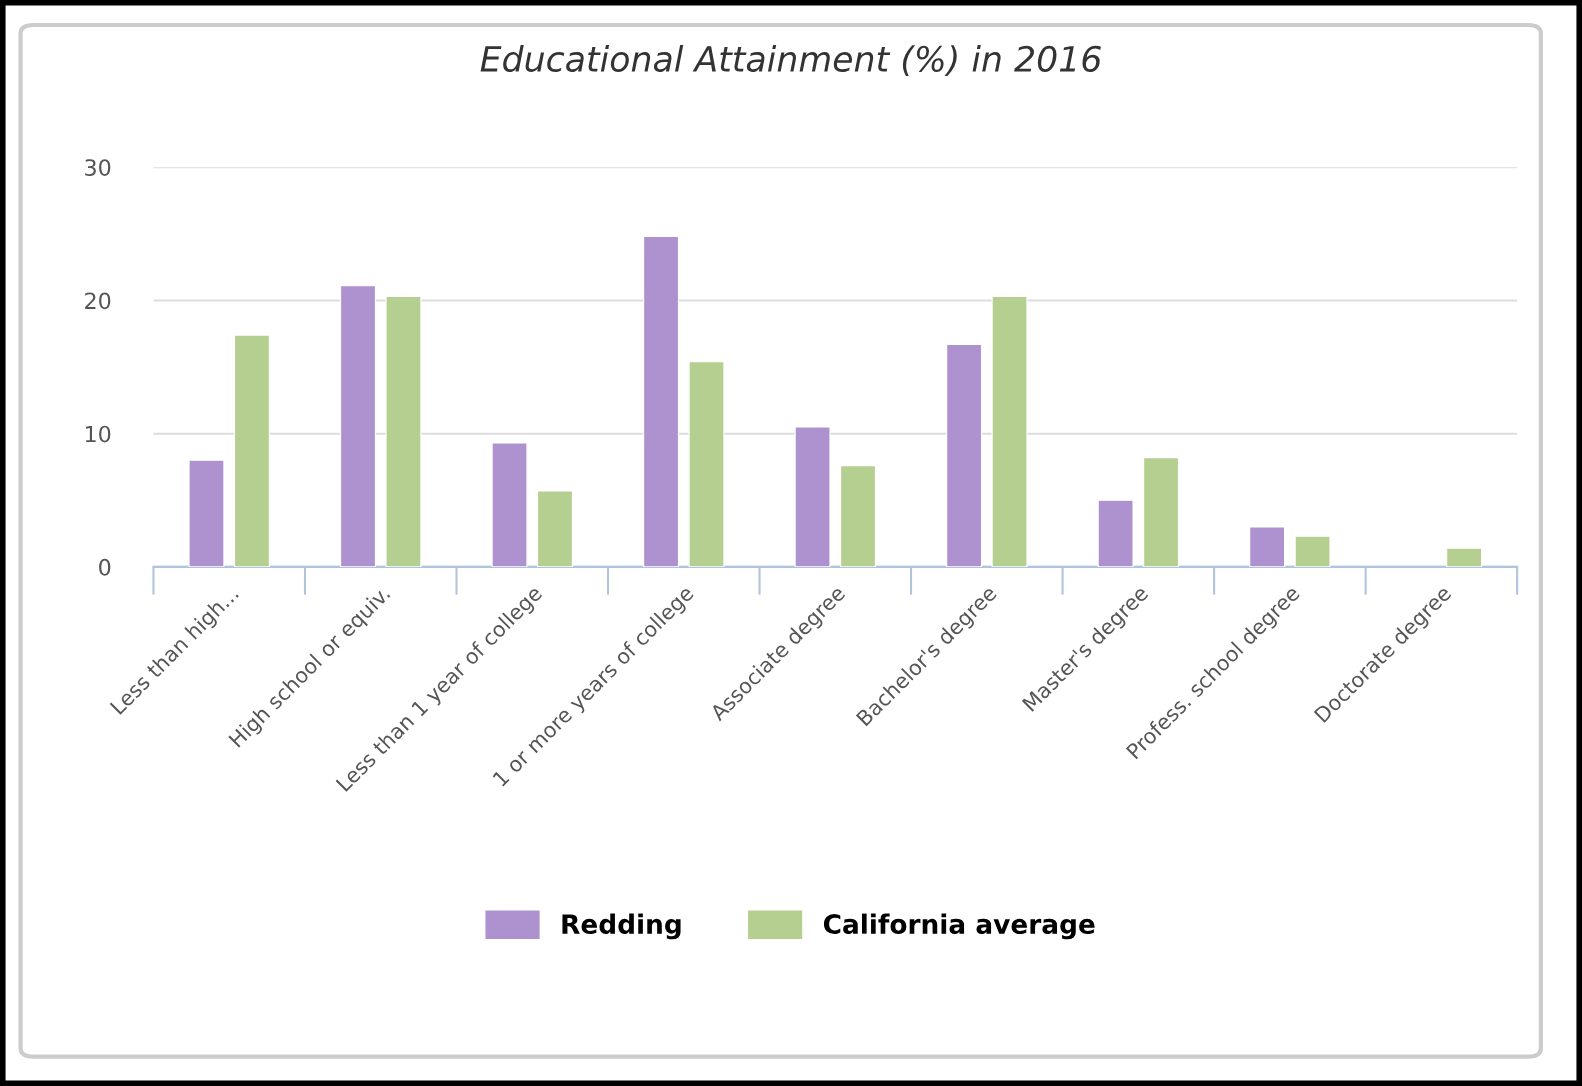 The image size is (1582, 1086). I want to click on y-tick-label: 20, so click(98, 301).